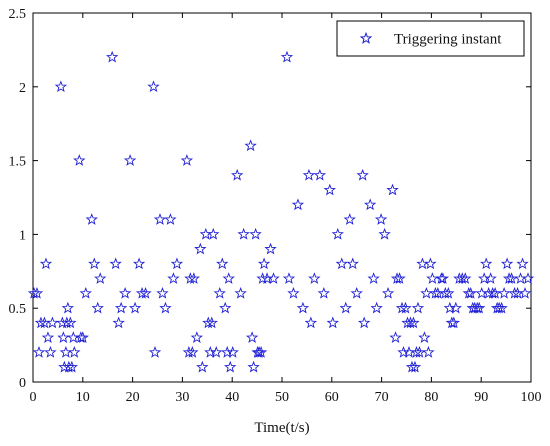 This screenshot has height=446, width=550. I want to click on legend-star-icon, so click(366, 37).